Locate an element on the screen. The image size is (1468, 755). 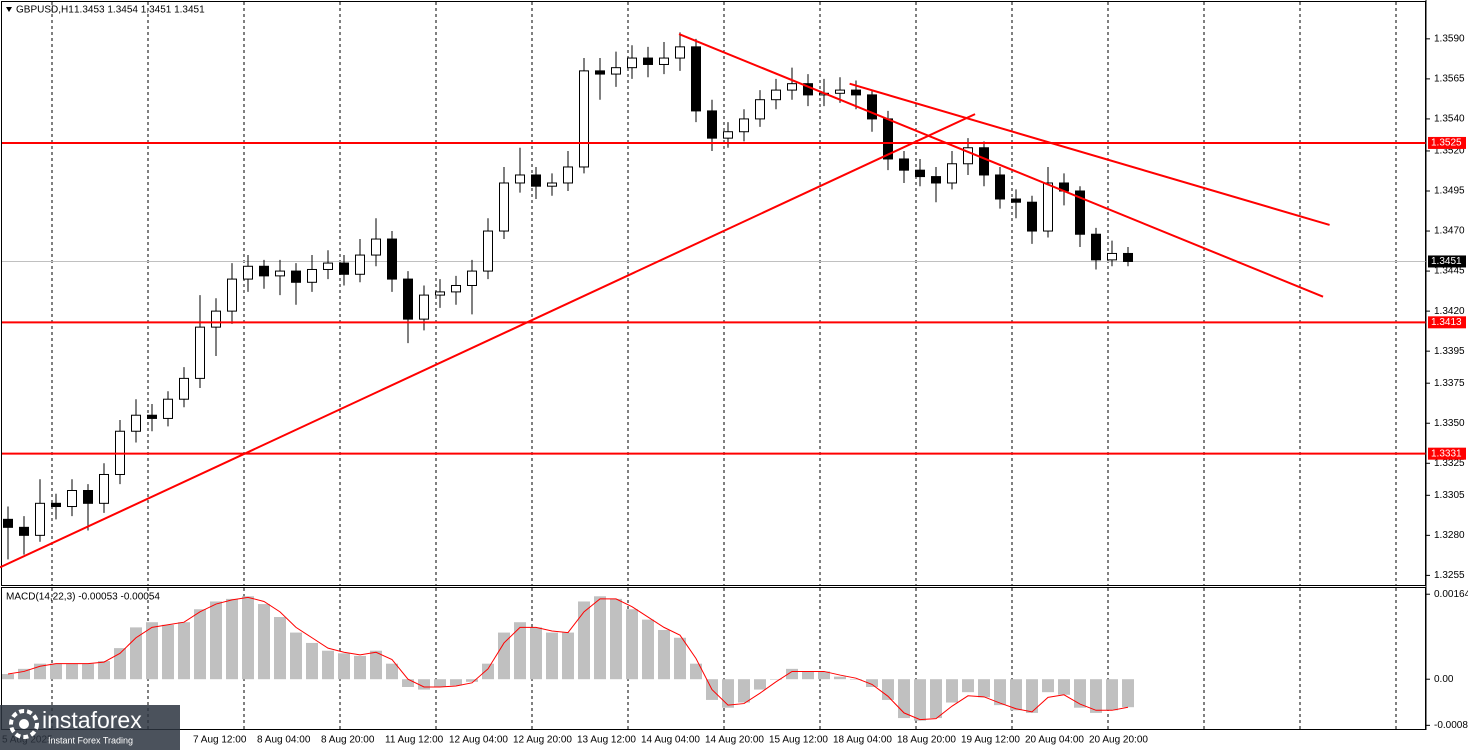
level-label: 1.3331 is located at coordinates (1446, 453).